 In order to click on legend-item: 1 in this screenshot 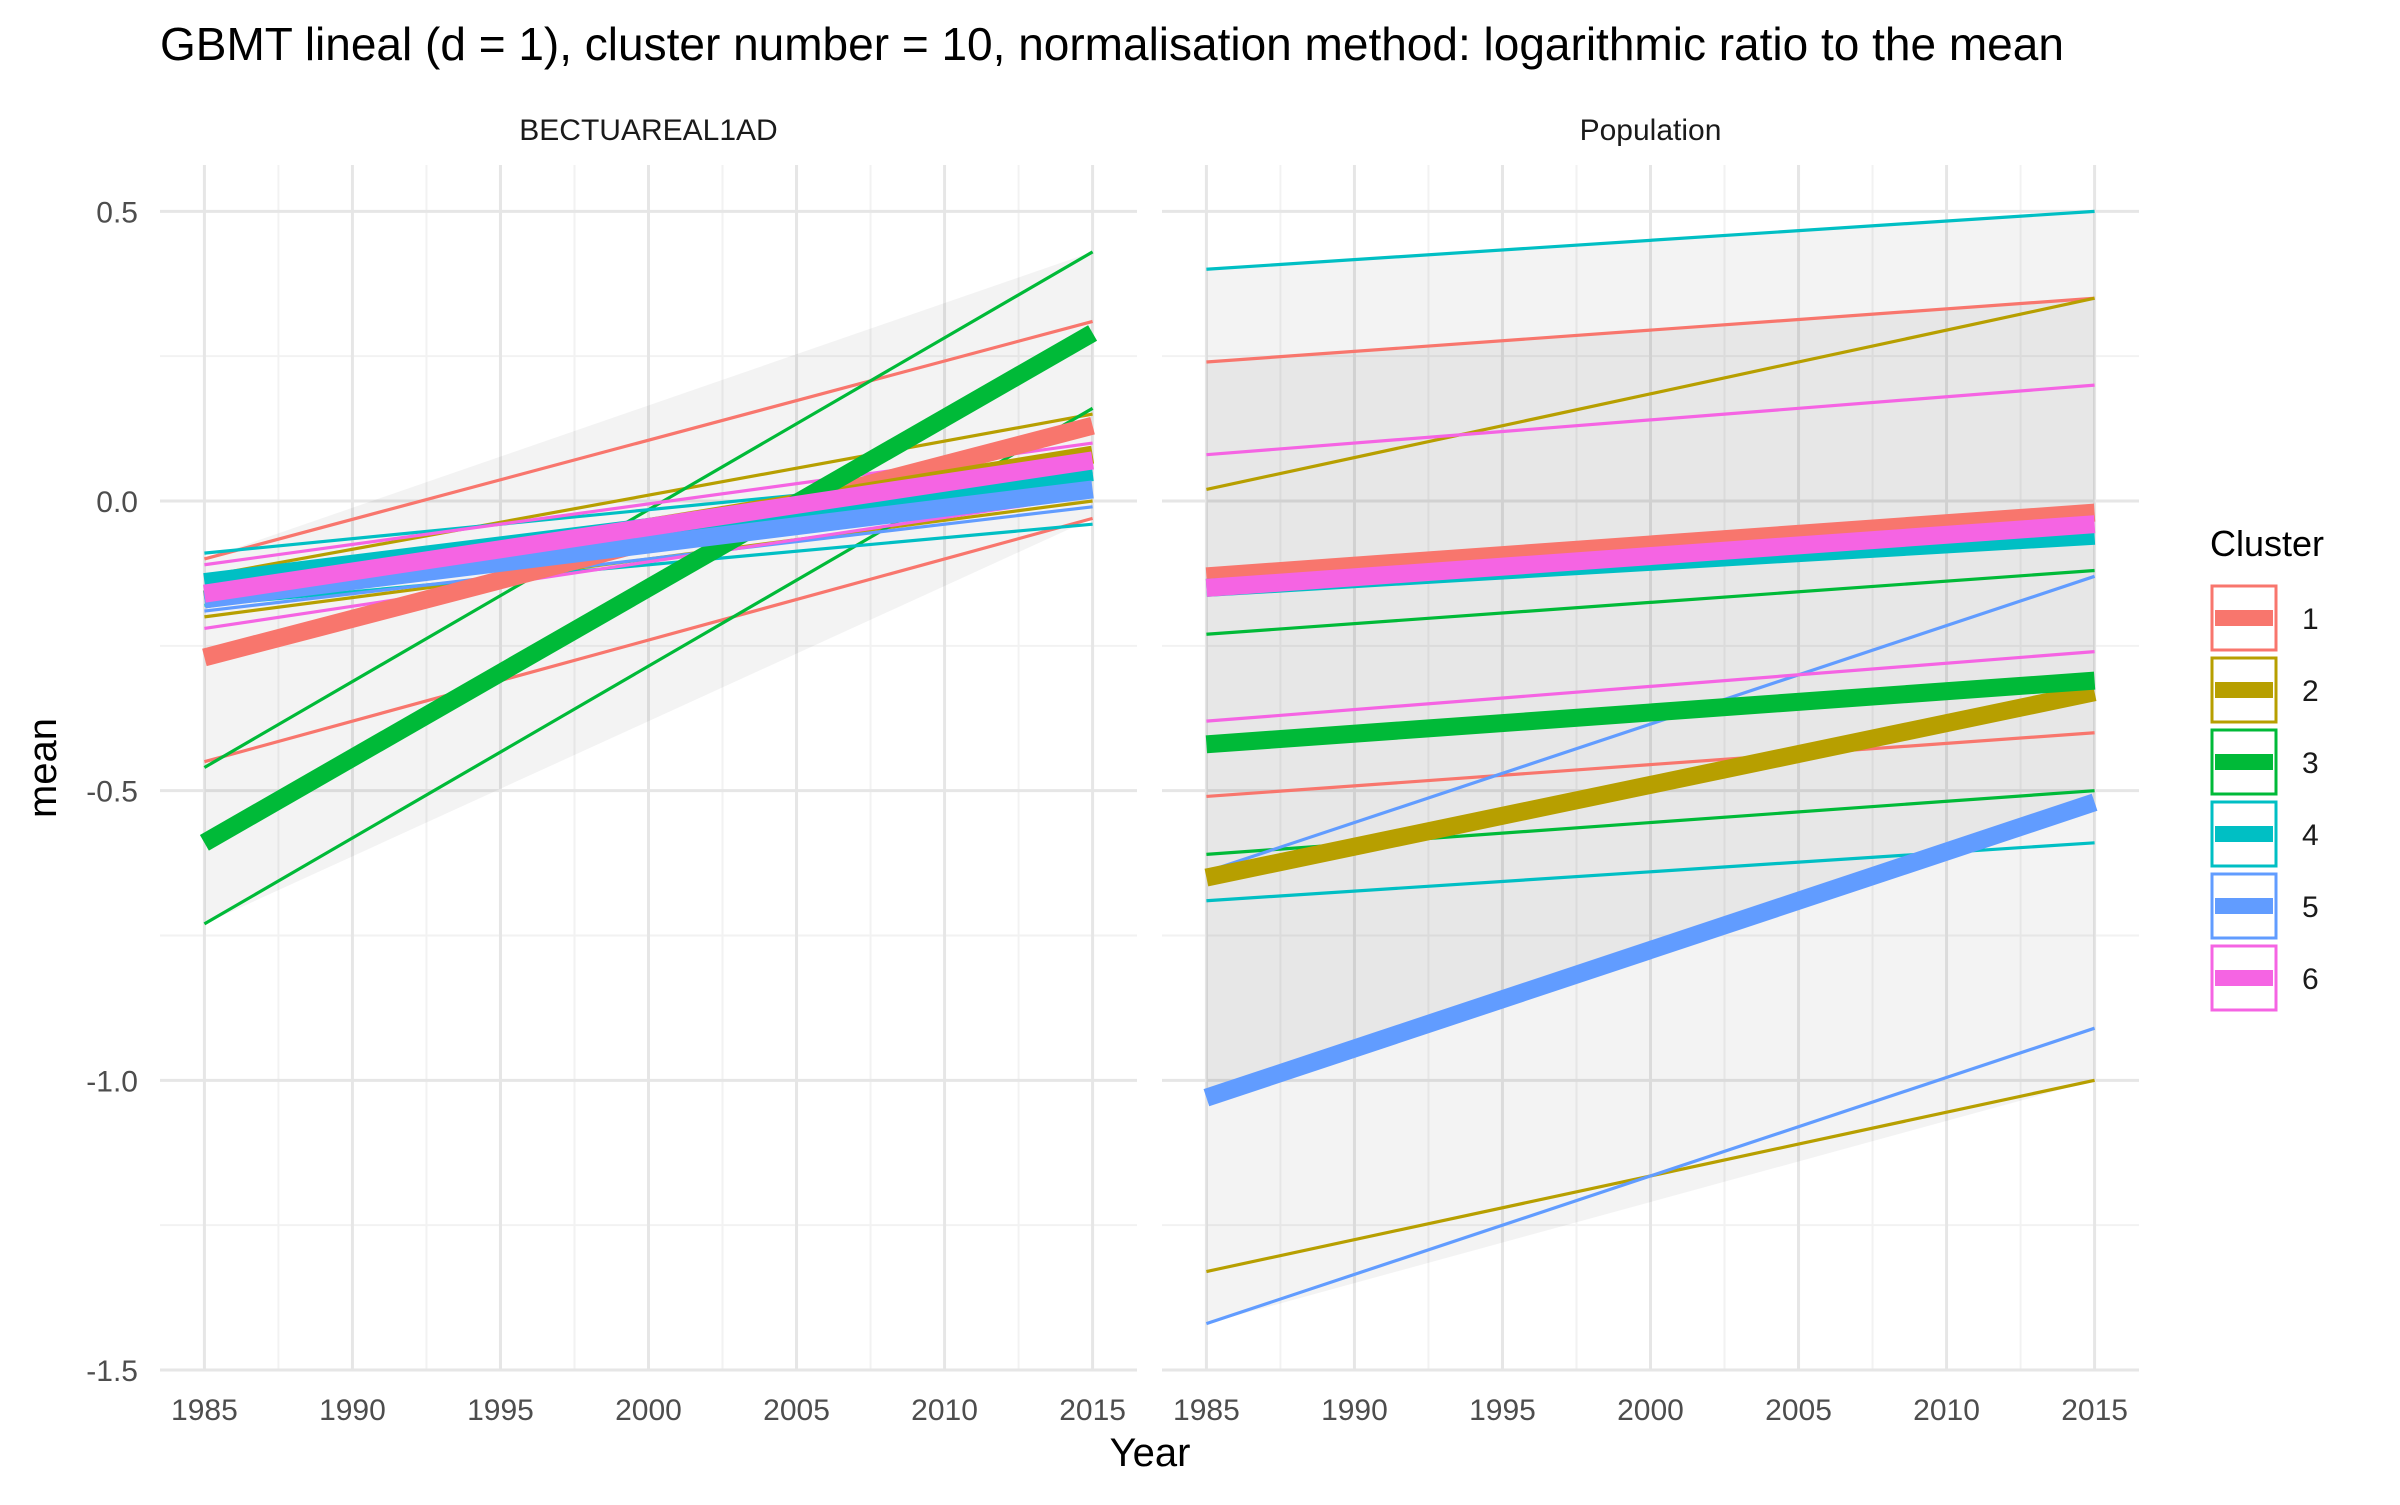, I will do `click(2264, 618)`.